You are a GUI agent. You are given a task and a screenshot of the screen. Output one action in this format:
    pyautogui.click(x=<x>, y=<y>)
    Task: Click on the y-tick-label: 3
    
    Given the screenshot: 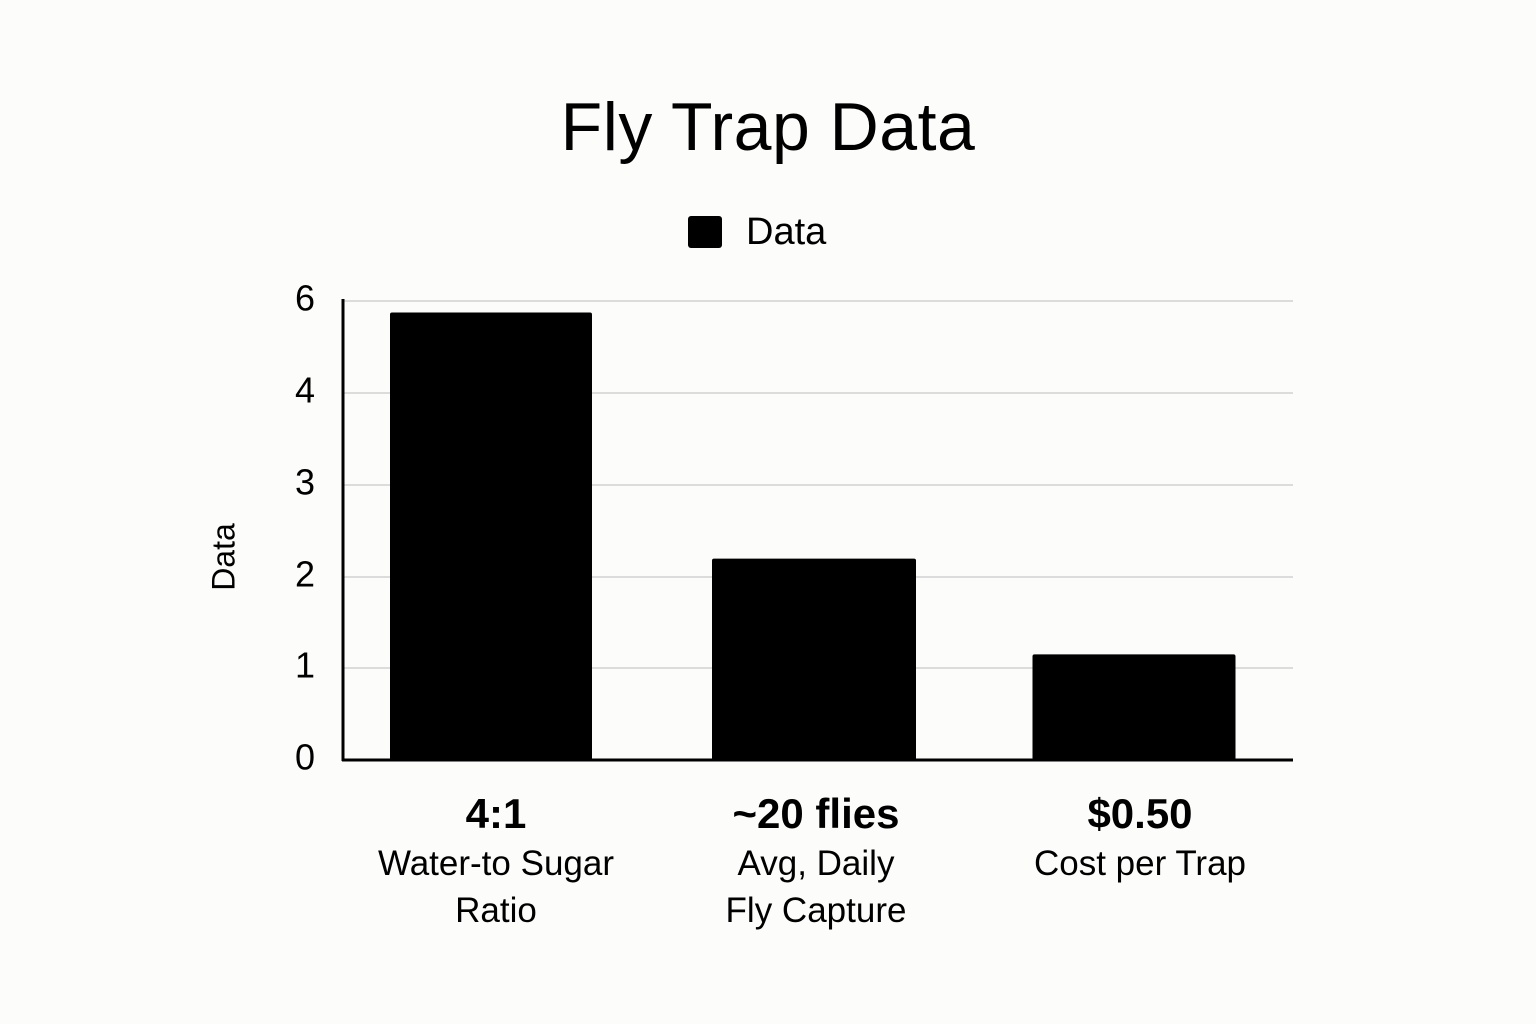 What is the action you would take?
    pyautogui.click(x=305, y=482)
    